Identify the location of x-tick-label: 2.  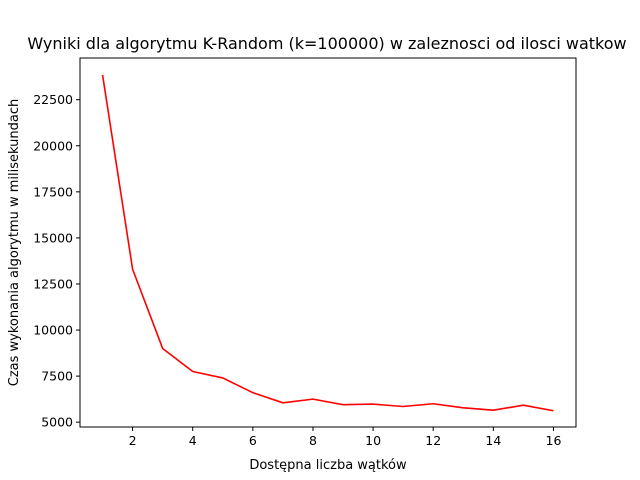
(133, 440).